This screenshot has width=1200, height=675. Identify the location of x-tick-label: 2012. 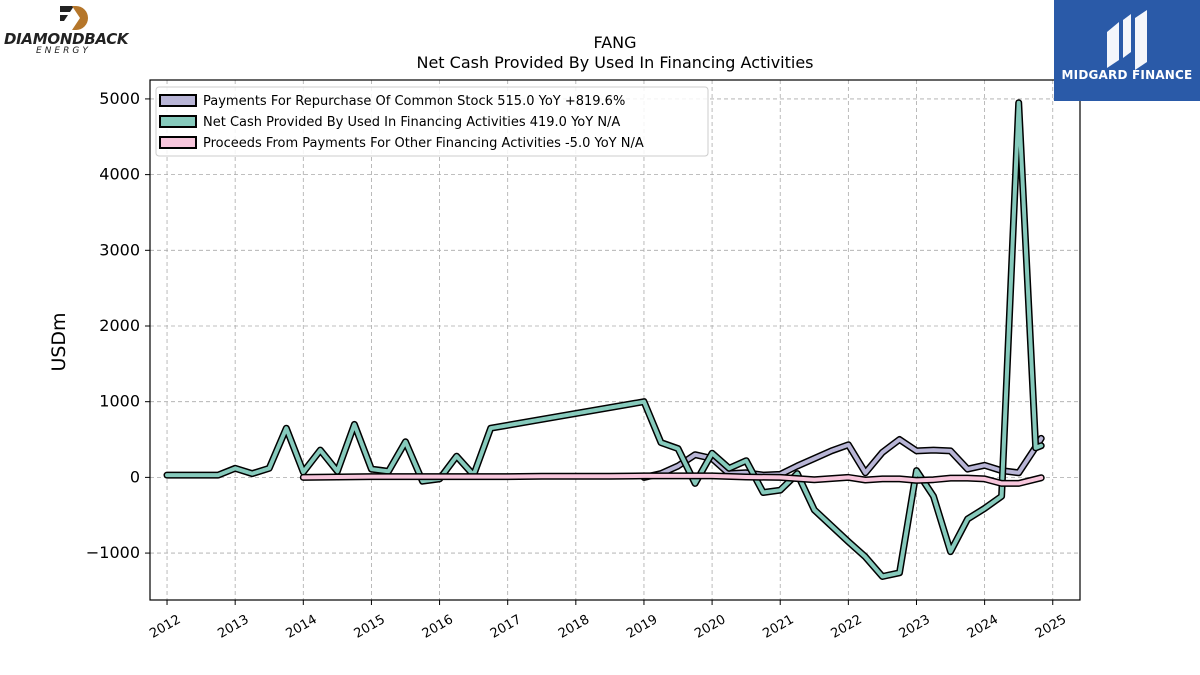
(165, 627).